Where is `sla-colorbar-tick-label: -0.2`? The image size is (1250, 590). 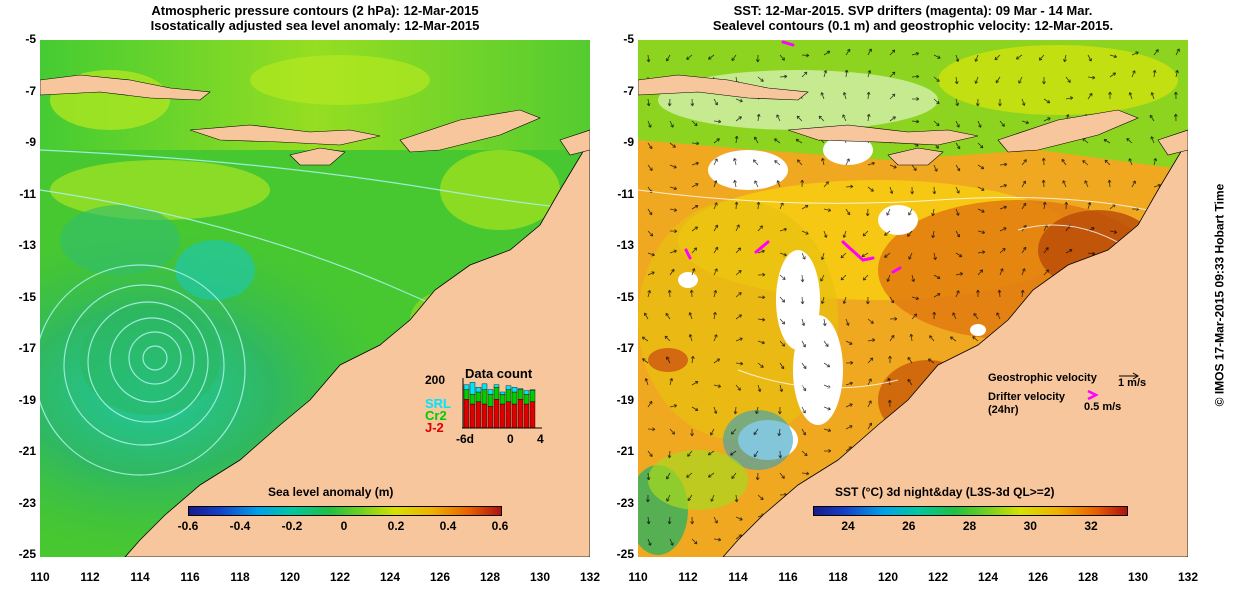
sla-colorbar-tick-label: -0.2 is located at coordinates (292, 526).